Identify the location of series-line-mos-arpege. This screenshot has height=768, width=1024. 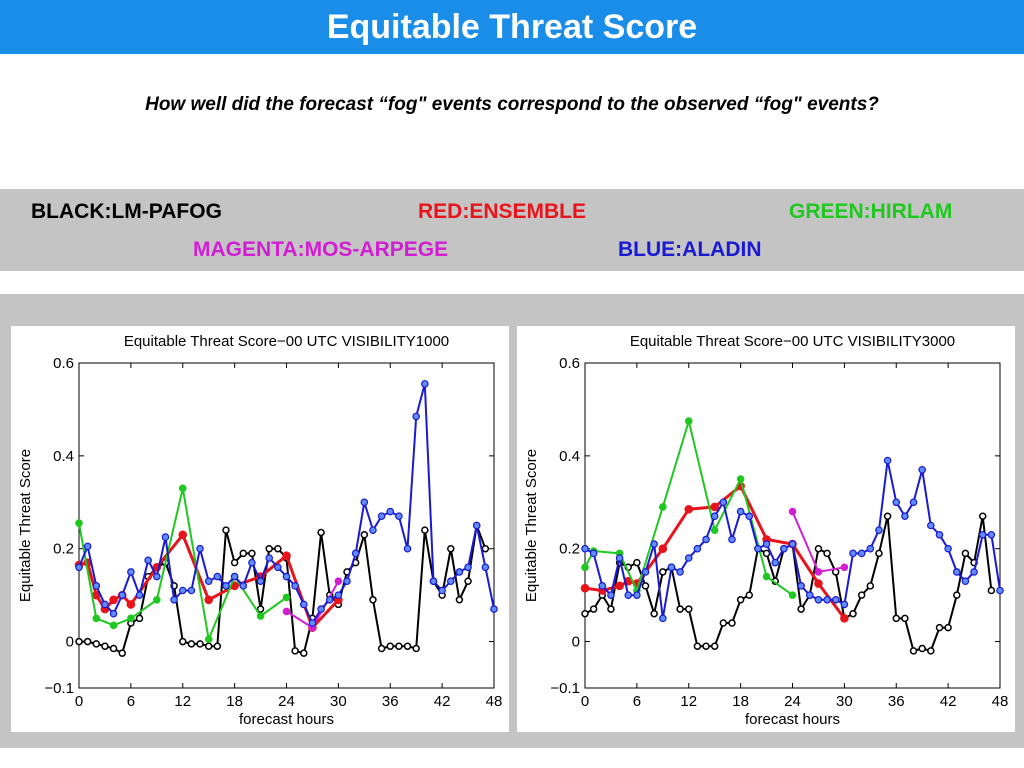
(818, 542).